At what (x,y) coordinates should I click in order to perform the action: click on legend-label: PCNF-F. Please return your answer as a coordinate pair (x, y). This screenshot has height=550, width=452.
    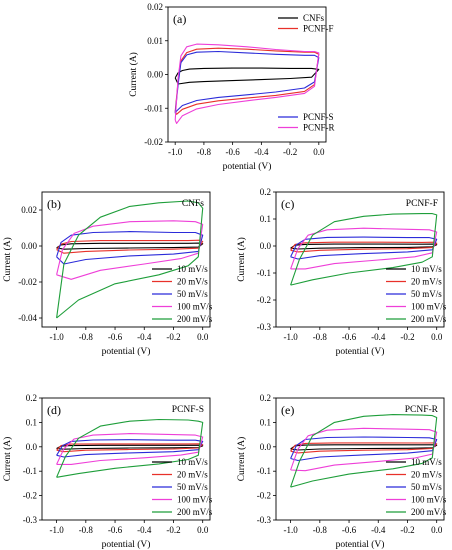
    Looking at the image, I should click on (318, 29).